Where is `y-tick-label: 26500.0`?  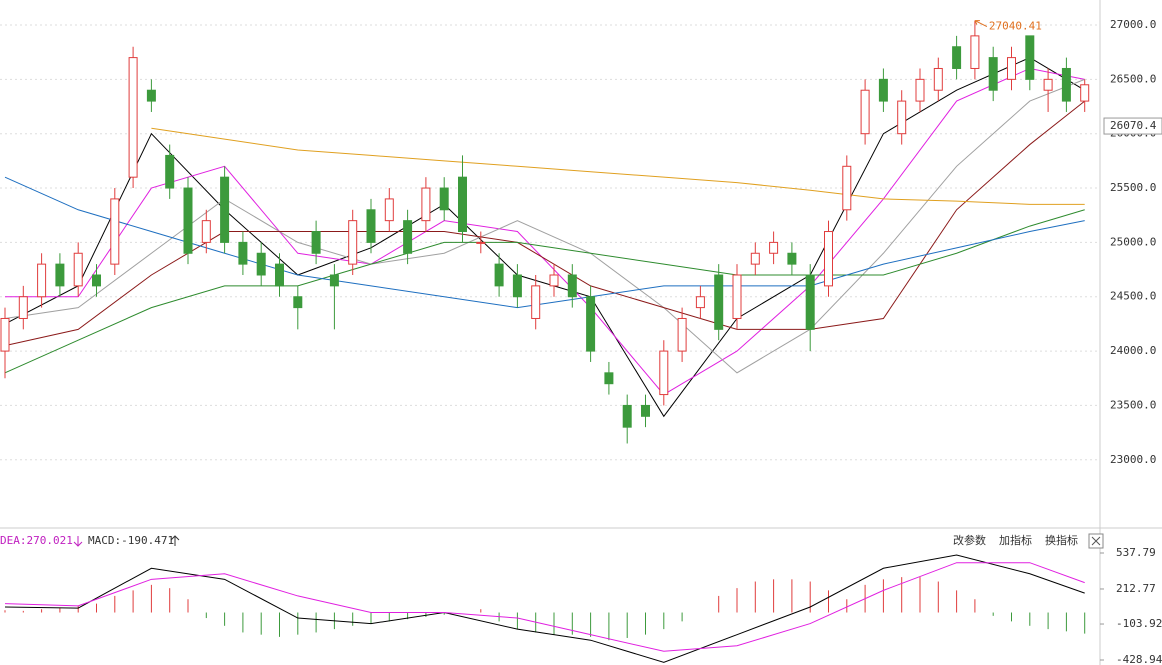
y-tick-label: 26500.0 is located at coordinates (1133, 78).